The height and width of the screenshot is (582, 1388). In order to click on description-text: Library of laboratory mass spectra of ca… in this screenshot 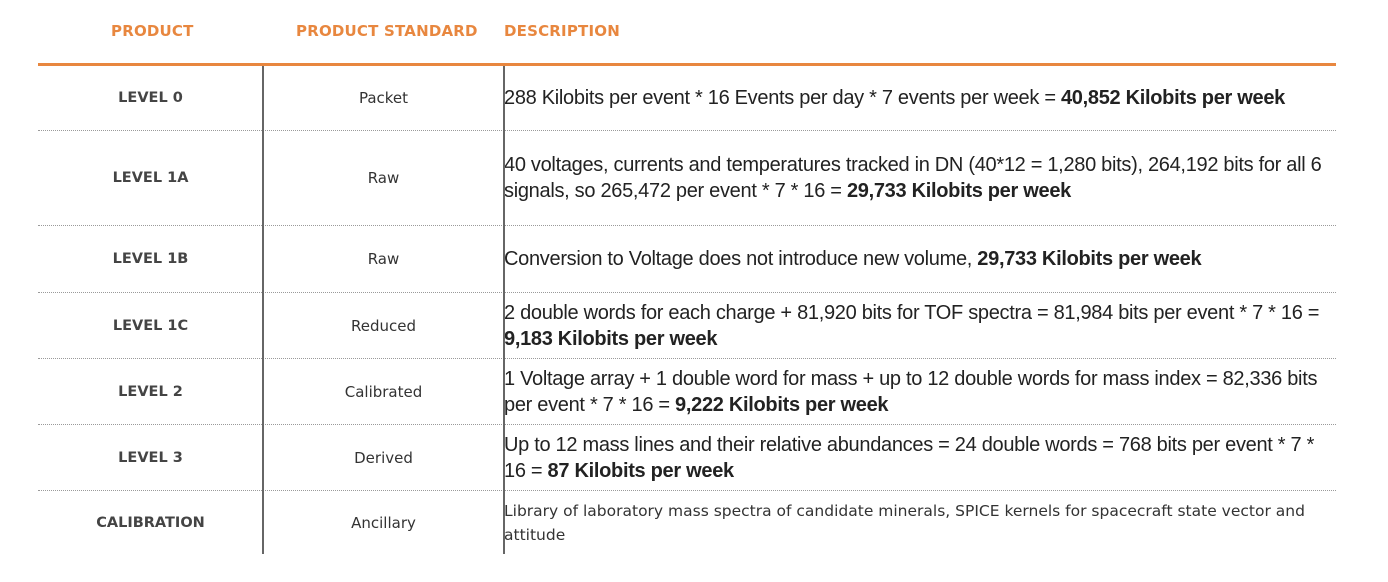, I will do `click(904, 523)`.